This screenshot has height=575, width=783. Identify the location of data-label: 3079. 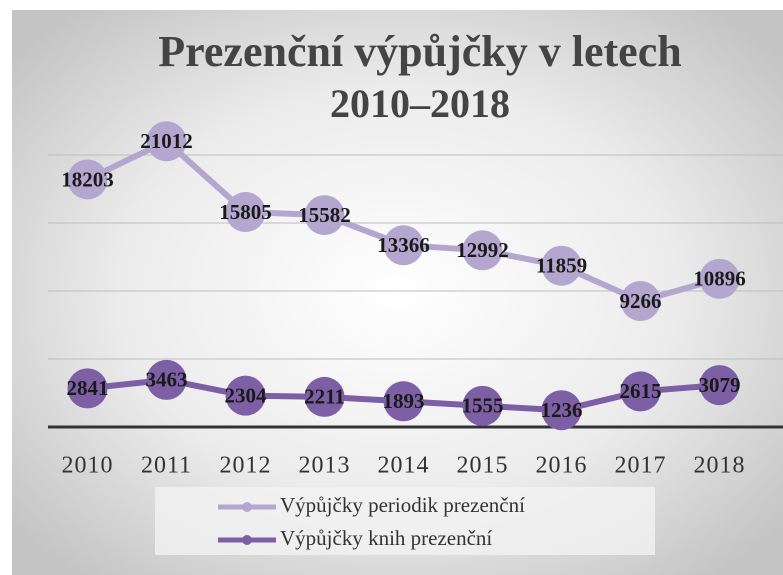
(720, 385).